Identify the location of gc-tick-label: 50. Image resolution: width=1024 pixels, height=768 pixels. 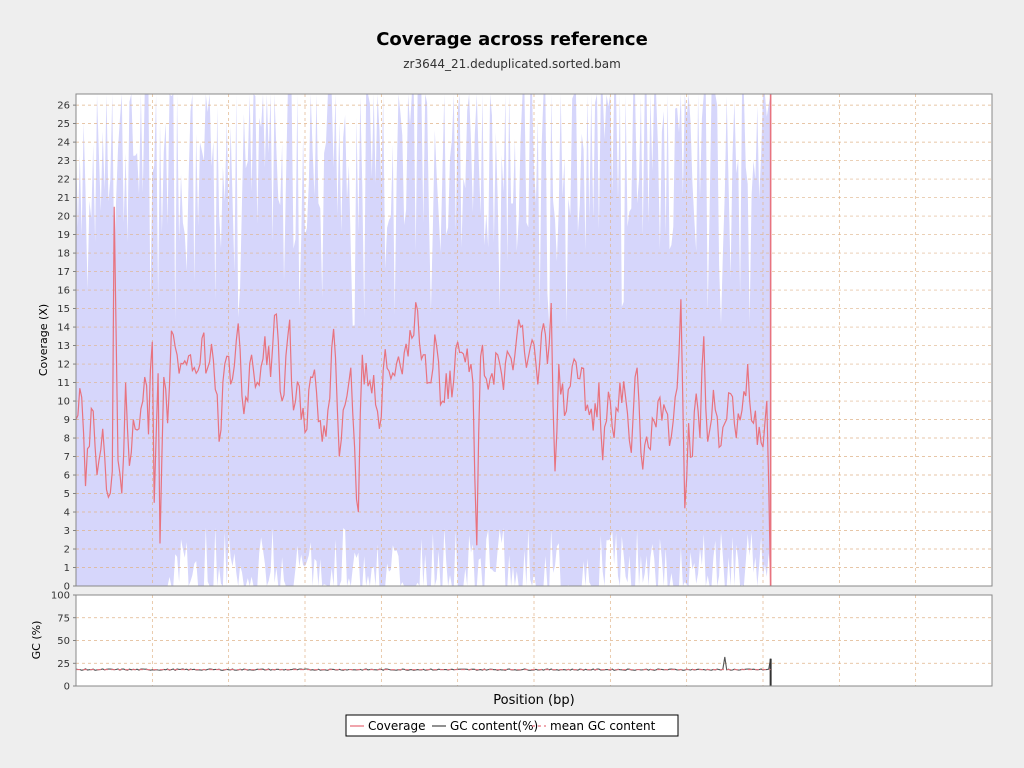
(63, 641).